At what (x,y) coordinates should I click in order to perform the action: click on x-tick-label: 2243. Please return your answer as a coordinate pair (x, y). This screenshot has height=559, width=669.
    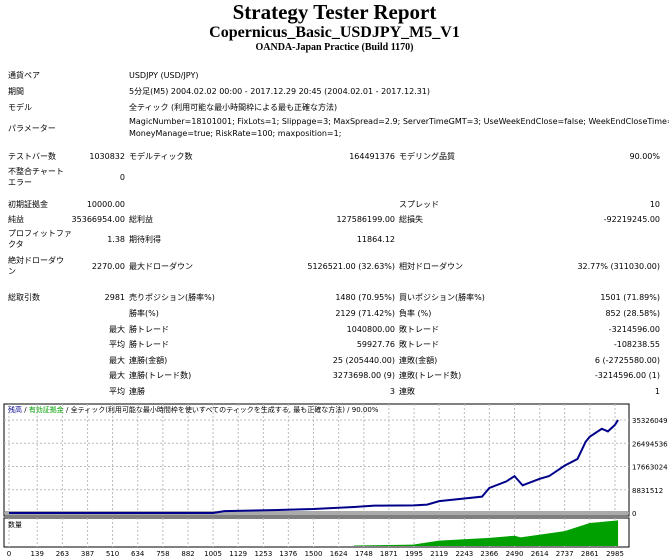
    Looking at the image, I should click on (464, 554).